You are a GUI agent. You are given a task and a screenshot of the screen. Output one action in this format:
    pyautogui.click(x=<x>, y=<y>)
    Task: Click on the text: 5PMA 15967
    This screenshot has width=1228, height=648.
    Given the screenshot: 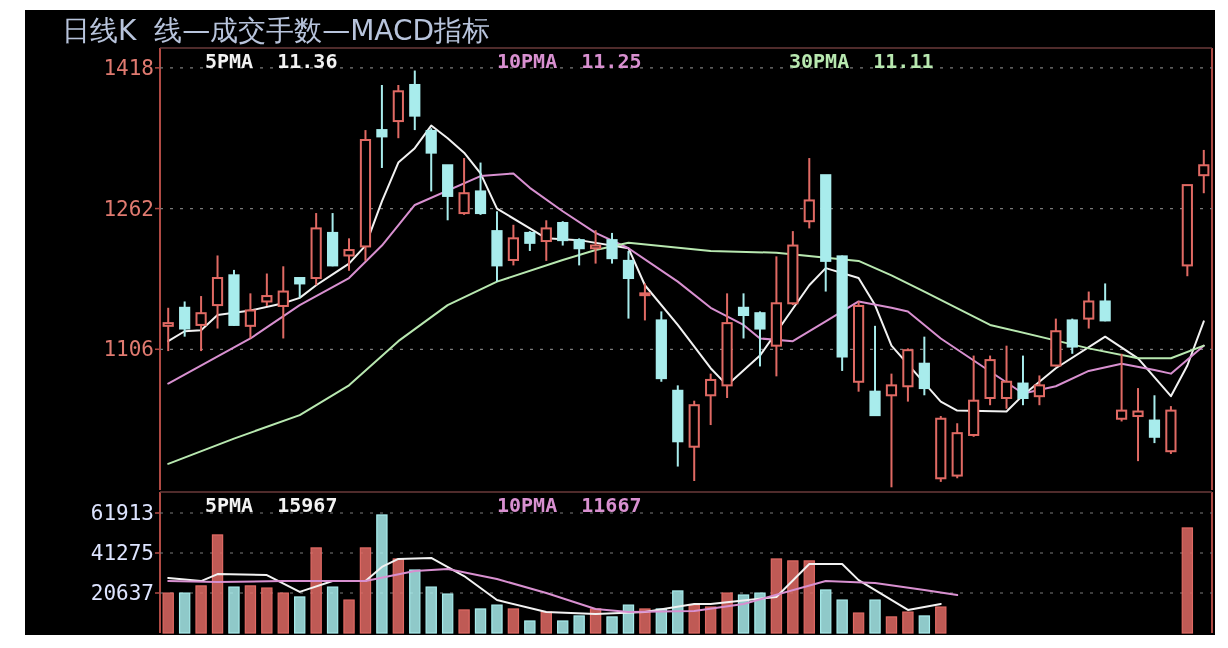 What is the action you would take?
    pyautogui.click(x=271, y=505)
    